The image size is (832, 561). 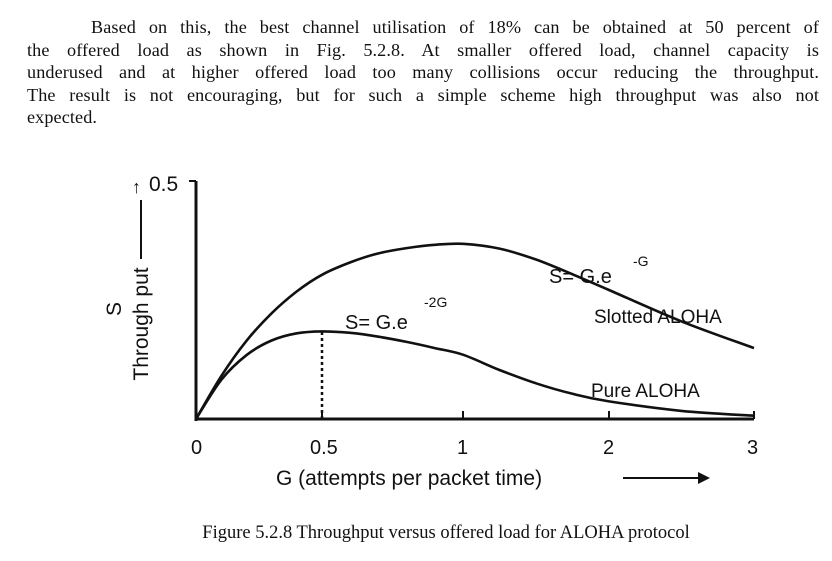 What do you see at coordinates (435, 302) in the screenshot?
I see `pure-exponent: -2G` at bounding box center [435, 302].